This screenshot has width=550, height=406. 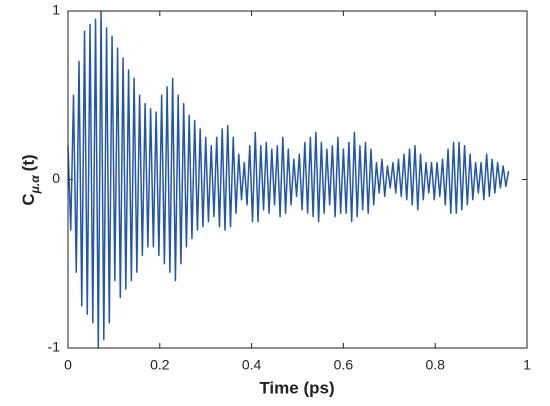 What do you see at coordinates (435, 365) in the screenshot?
I see `x-tick-label: 0.8` at bounding box center [435, 365].